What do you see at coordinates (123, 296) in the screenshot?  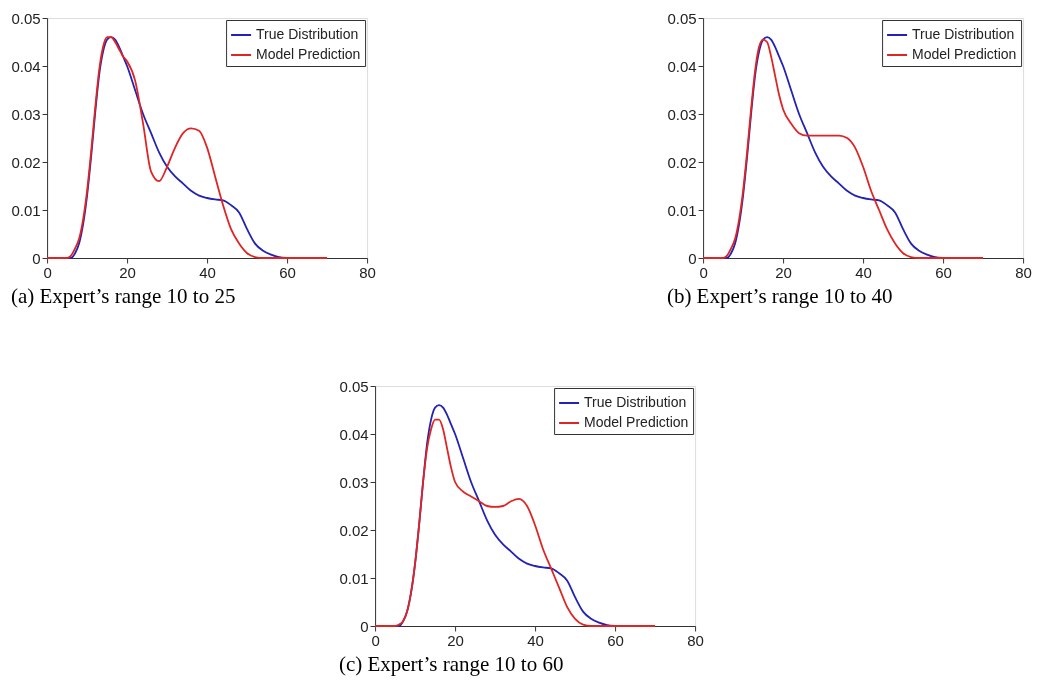 I see `text: (a) Expert’s range 10 to 25` at bounding box center [123, 296].